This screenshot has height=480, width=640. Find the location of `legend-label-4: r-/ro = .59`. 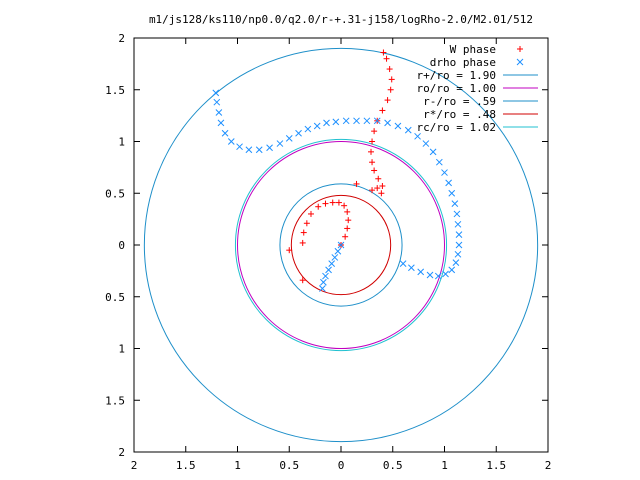

legend-label-4: r-/ro = .59 is located at coordinates (459, 101).